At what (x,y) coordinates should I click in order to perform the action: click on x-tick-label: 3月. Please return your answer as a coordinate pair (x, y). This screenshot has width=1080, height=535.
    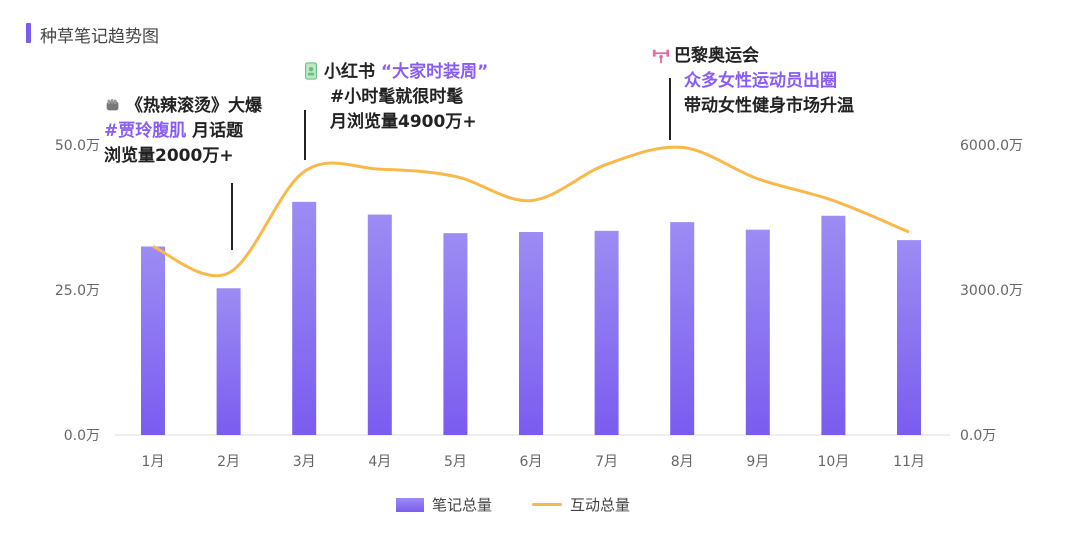
    Looking at the image, I should click on (304, 462).